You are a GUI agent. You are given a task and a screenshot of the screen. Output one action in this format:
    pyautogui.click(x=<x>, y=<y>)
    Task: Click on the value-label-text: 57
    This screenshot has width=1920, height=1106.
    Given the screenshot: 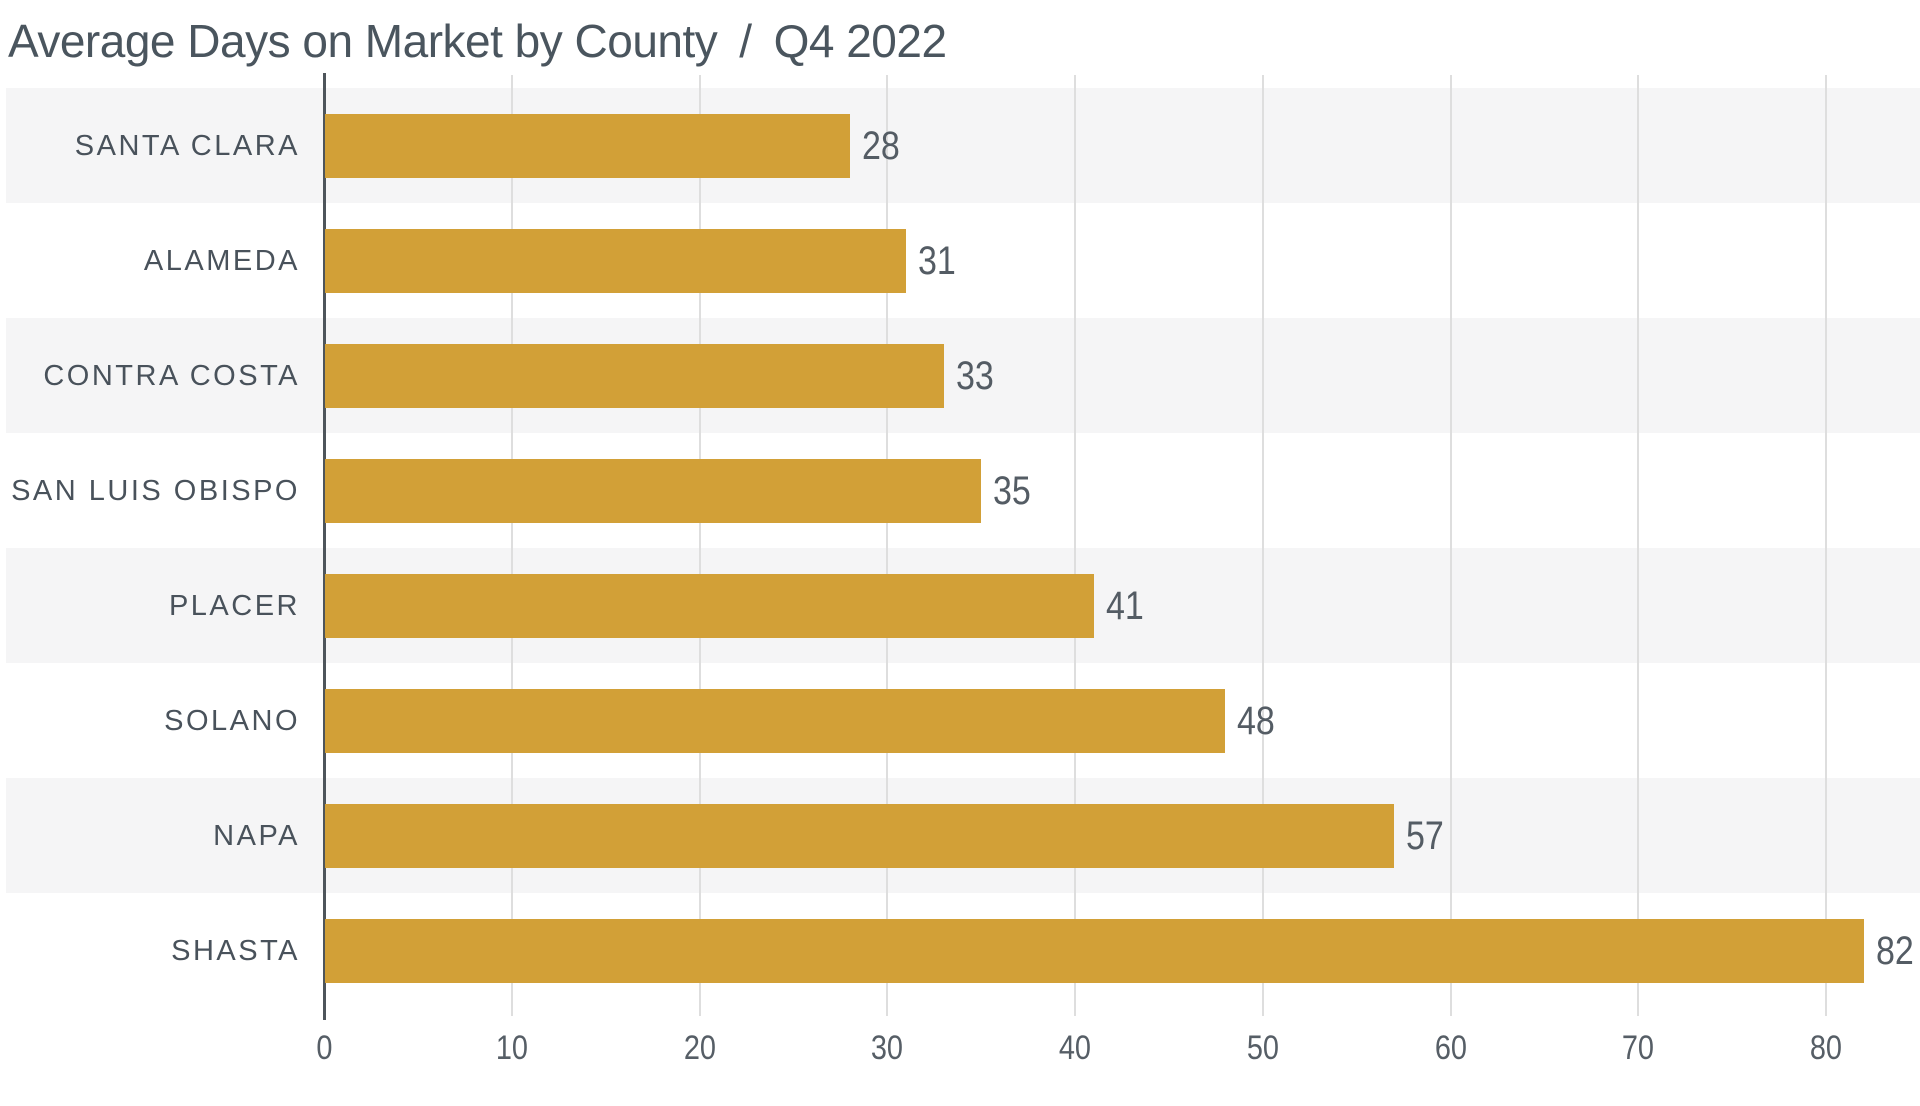 What is the action you would take?
    pyautogui.click(x=1425, y=835)
    